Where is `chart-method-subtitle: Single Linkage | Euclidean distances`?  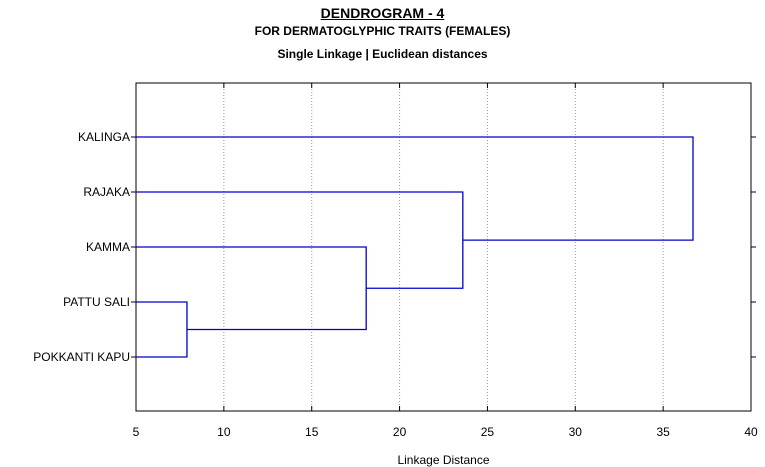
chart-method-subtitle: Single Linkage | Euclidean distances is located at coordinates (382, 54).